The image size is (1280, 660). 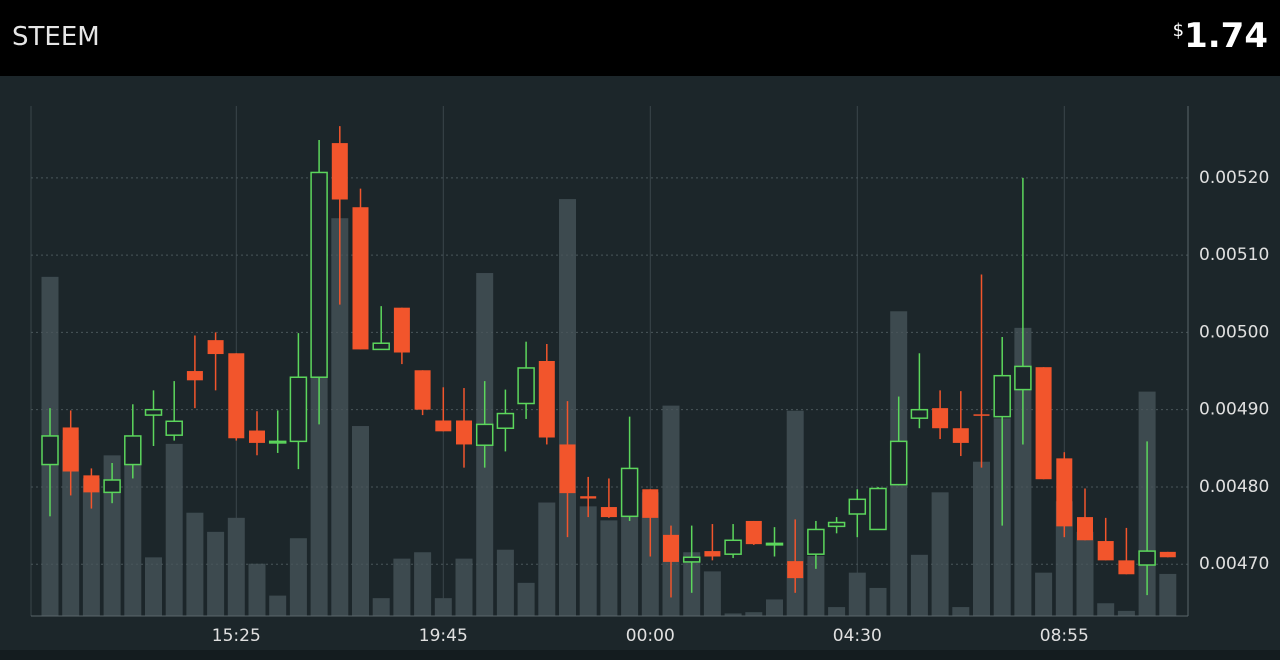 I want to click on bottom-strip, so click(x=640, y=655).